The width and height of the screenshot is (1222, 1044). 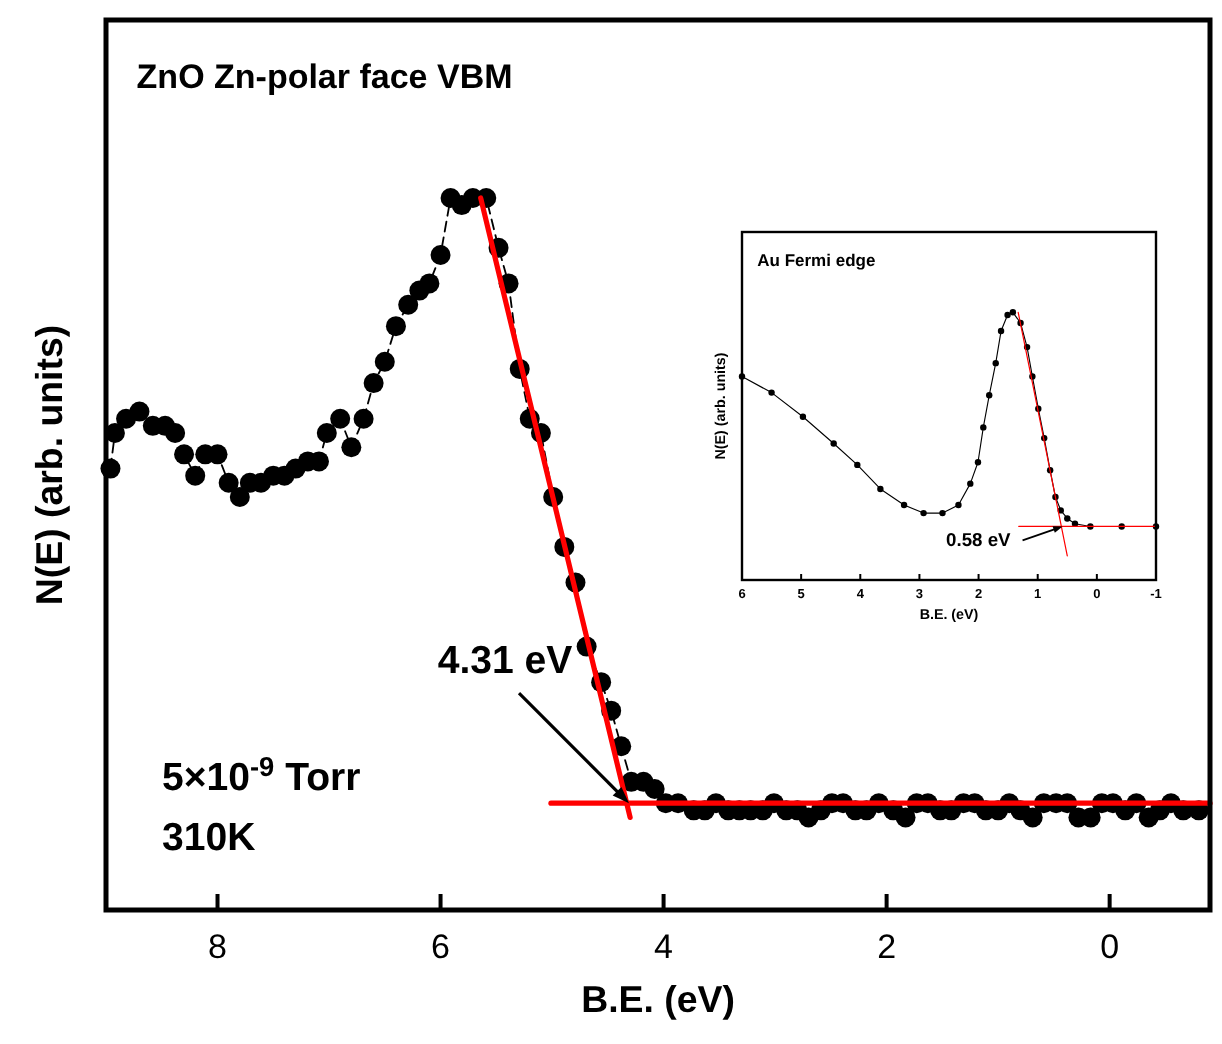 What do you see at coordinates (209, 838) in the screenshot?
I see `annotation: 310K` at bounding box center [209, 838].